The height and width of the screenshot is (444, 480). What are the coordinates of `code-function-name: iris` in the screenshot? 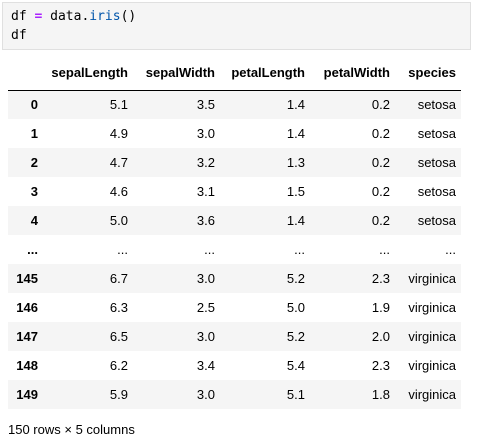 It's located at (105, 16).